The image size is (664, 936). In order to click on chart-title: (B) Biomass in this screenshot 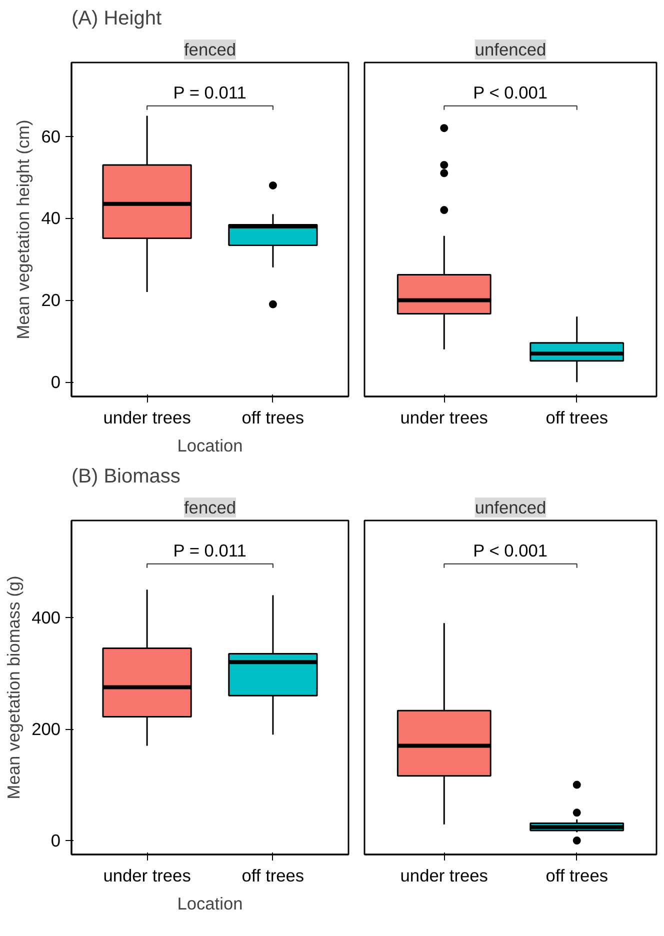, I will do `click(126, 477)`.